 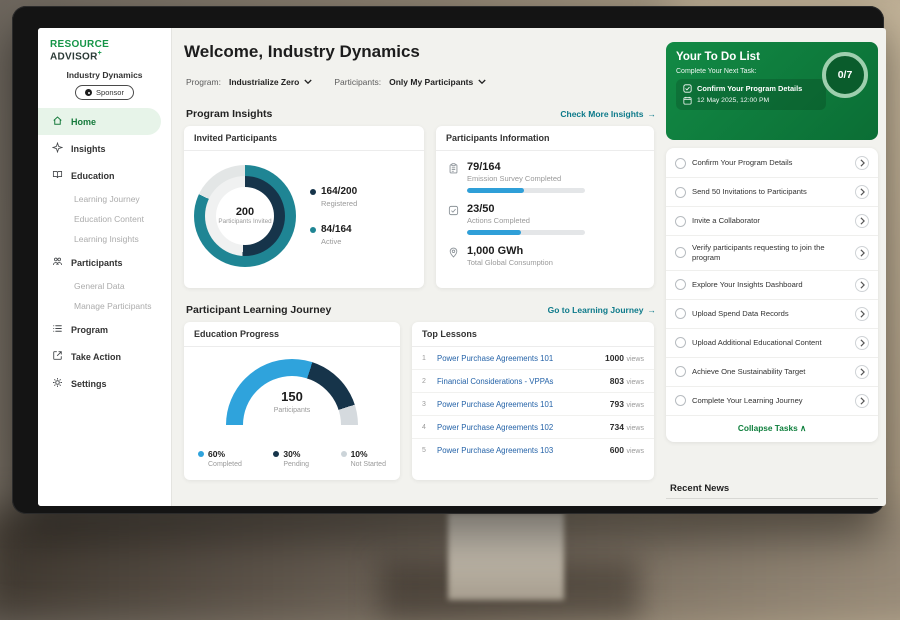 What do you see at coordinates (292, 410) in the screenshot?
I see `gauge-center-label: Participants` at bounding box center [292, 410].